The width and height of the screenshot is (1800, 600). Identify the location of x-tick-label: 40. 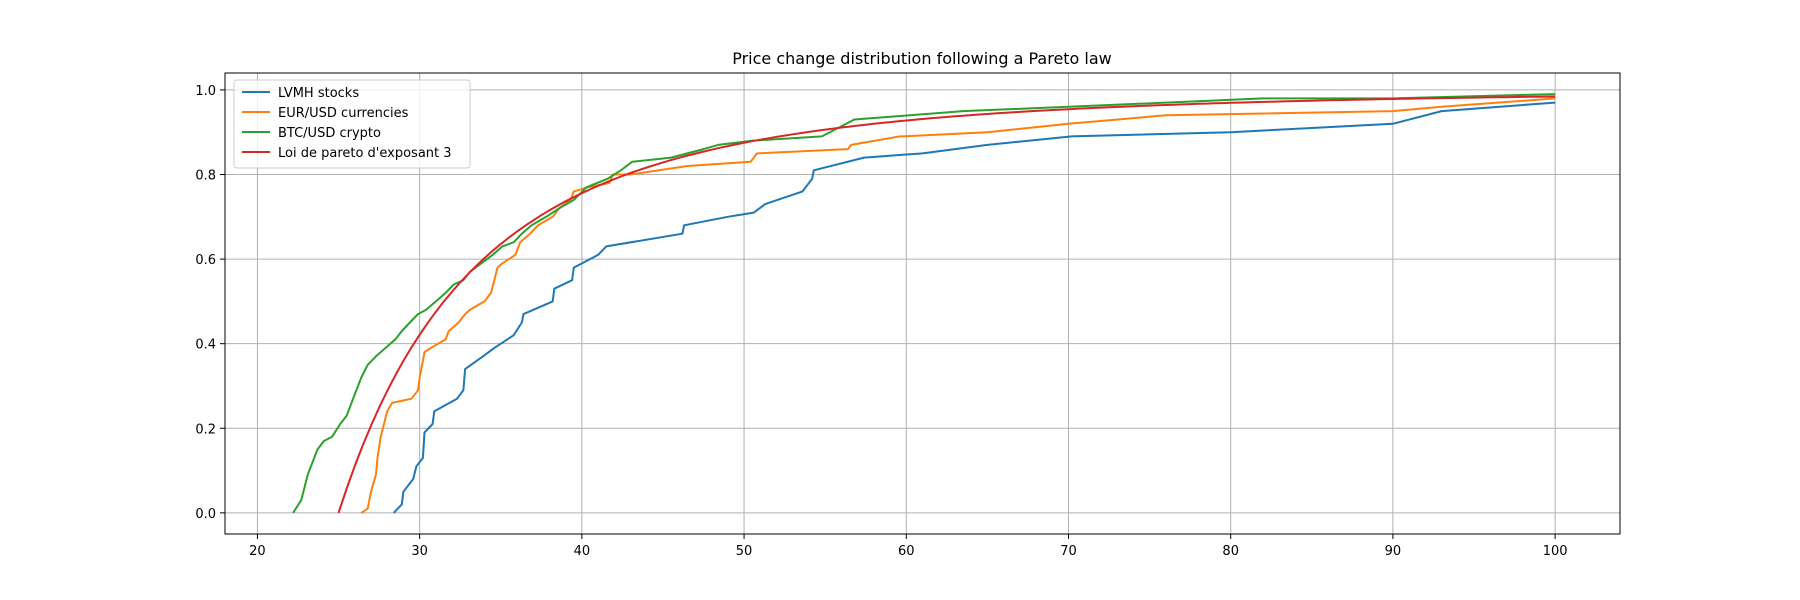
(582, 551).